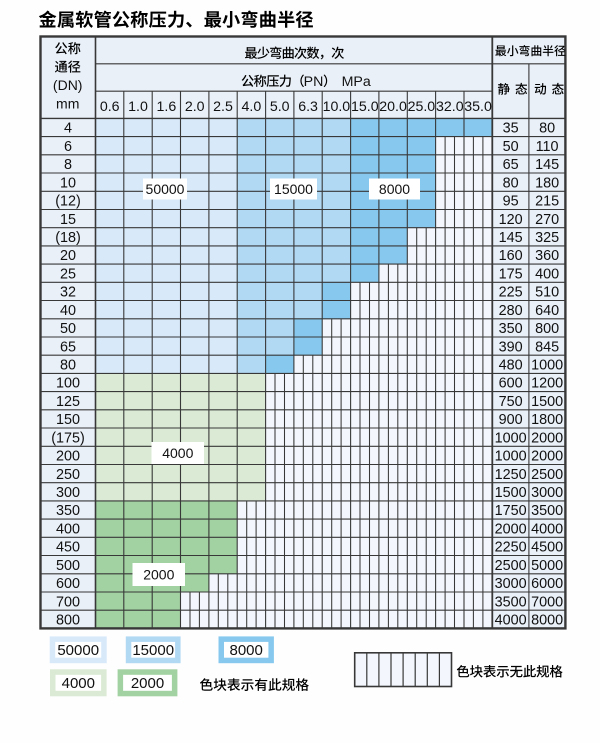 Image resolution: width=600 pixels, height=743 pixels. Describe the element at coordinates (67, 104) in the screenshot. I see `svg-text: mm` at that location.